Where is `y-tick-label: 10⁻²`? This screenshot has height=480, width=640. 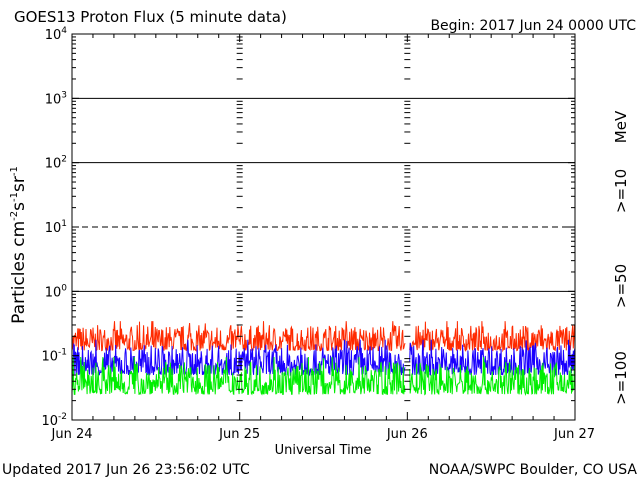 y-tick-label: 10⁻² is located at coordinates (54, 420).